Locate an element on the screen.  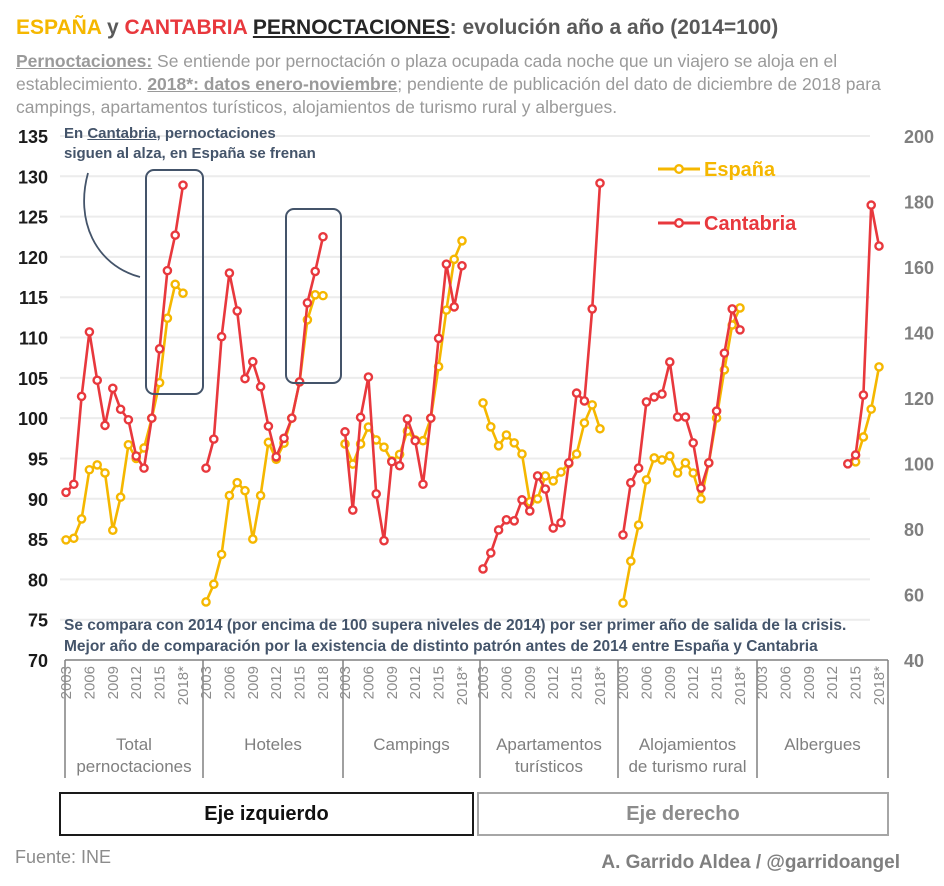
title-rest: : evolución año a año (2014=100) is located at coordinates (614, 27).